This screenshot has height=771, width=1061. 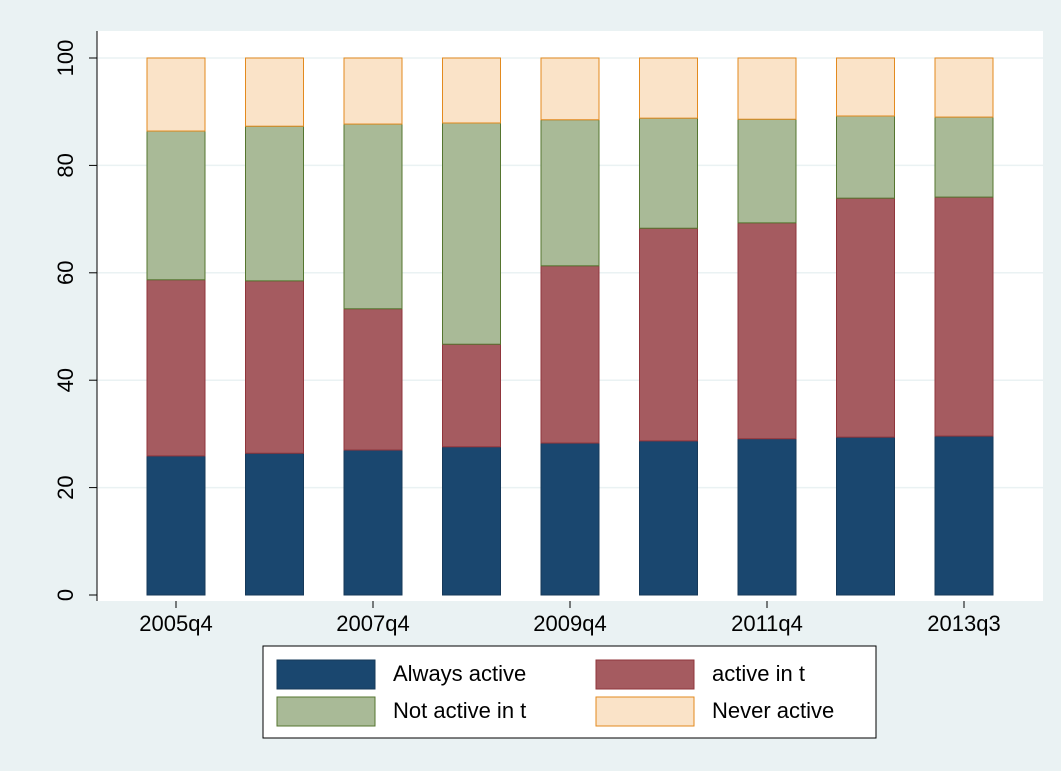 What do you see at coordinates (767, 623) in the screenshot?
I see `x-tick-label: 2011q4` at bounding box center [767, 623].